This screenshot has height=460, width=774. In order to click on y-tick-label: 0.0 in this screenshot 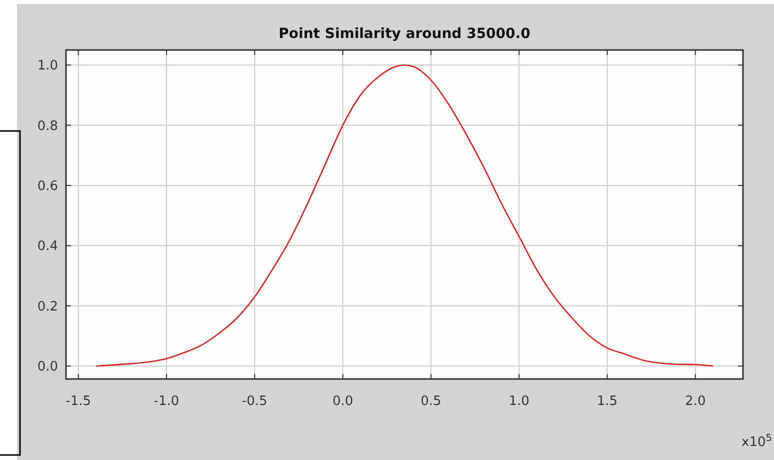, I will do `click(47, 367)`.